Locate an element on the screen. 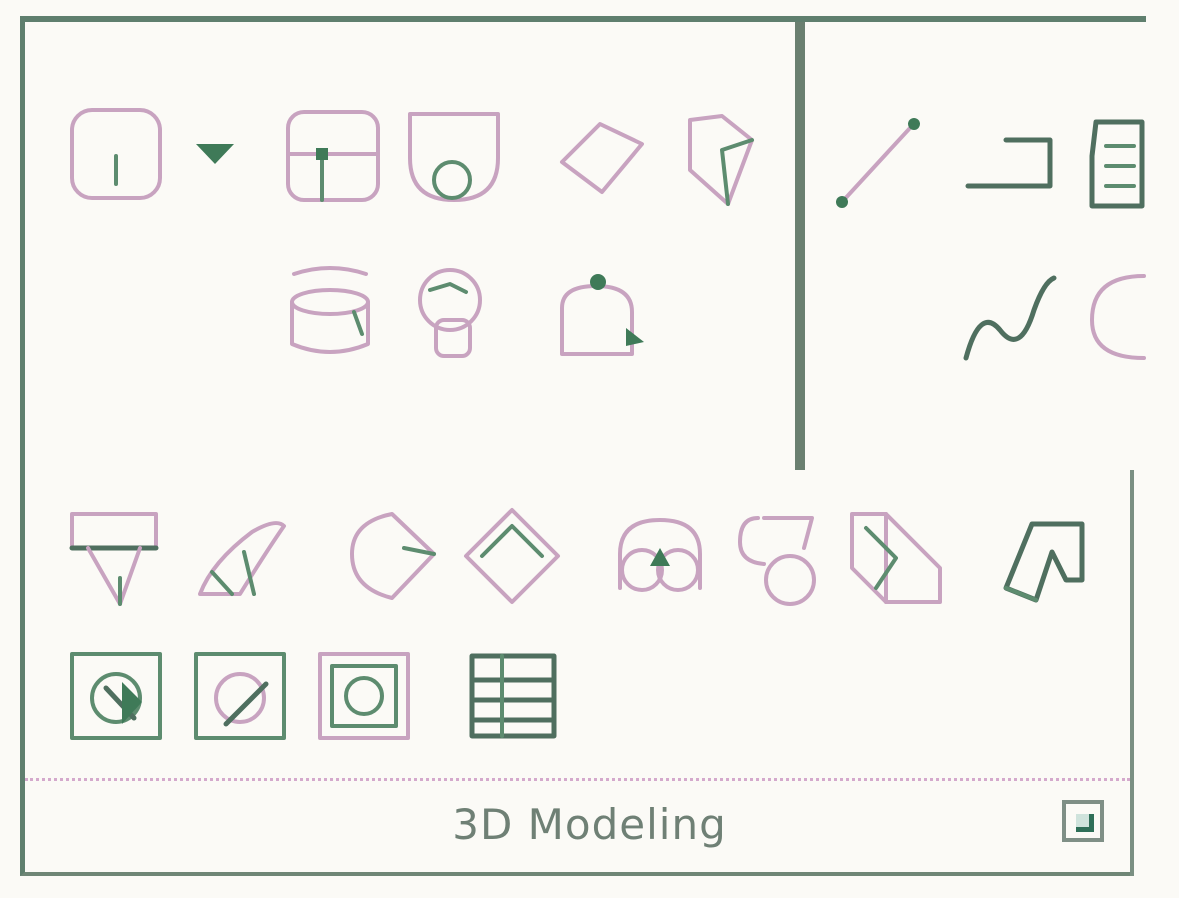 This screenshot has width=1179, height=898. cone-tool-button is located at coordinates (454, 157).